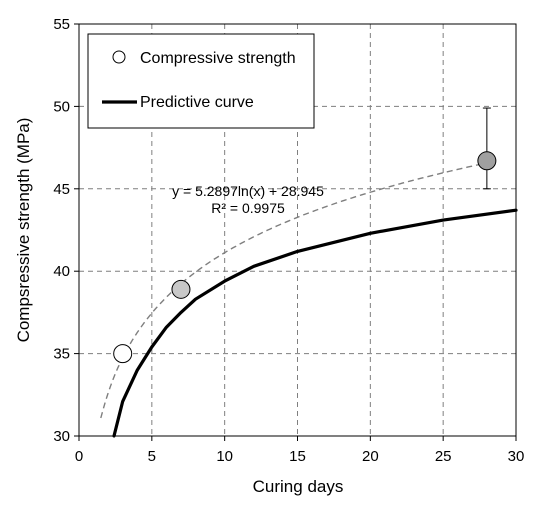 This screenshot has height=505, width=540. I want to click on x-axis-title: Curing days, so click(298, 486).